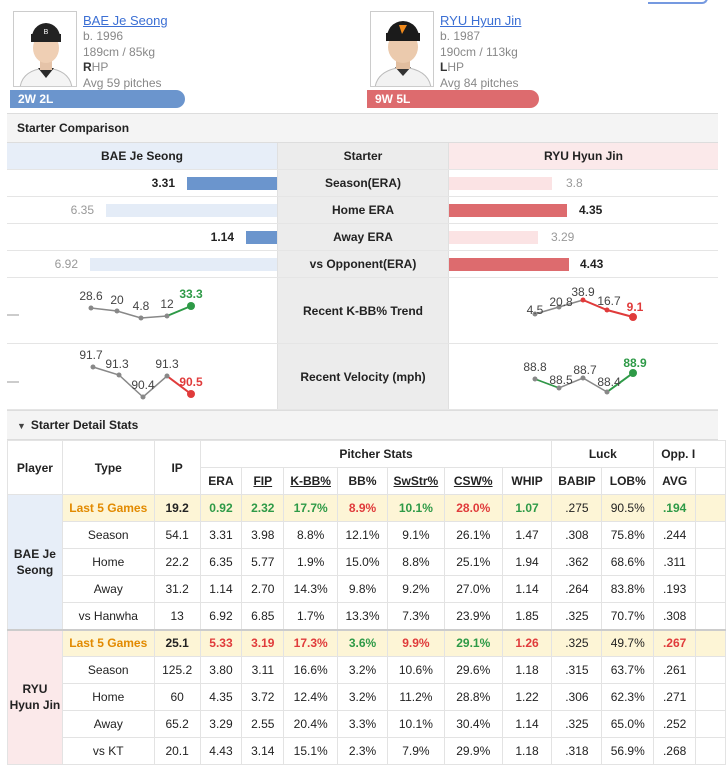  I want to click on cell: .194, so click(675, 508).